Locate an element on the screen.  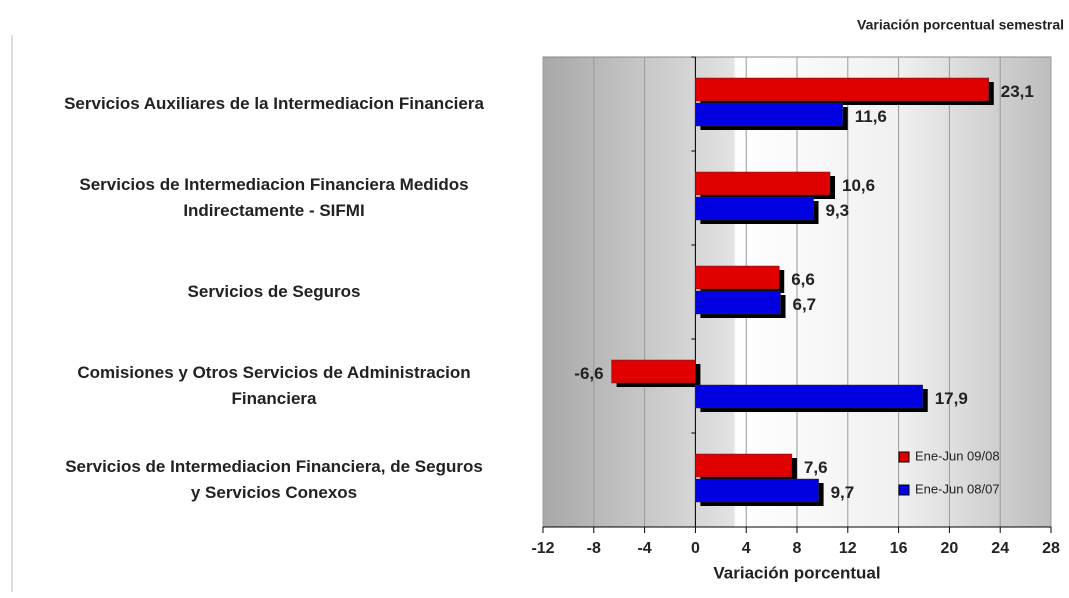
legend-label: Ene-Jun 09/08 is located at coordinates (957, 455).